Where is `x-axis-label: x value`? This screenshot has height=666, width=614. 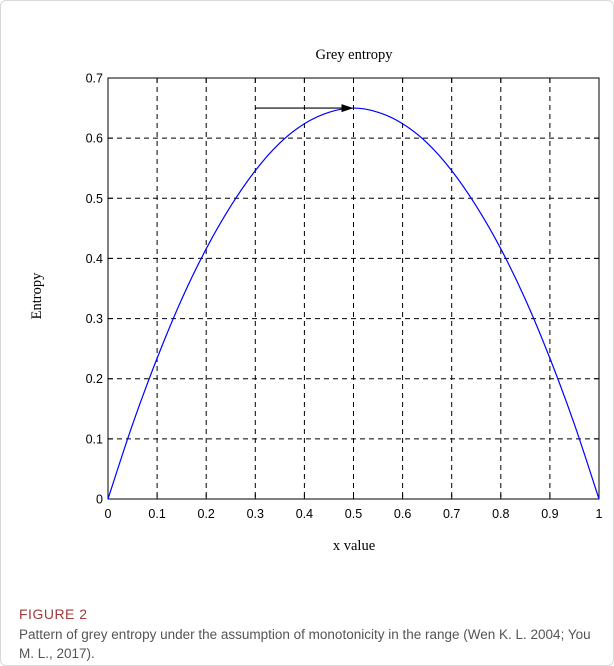 x-axis-label: x value is located at coordinates (354, 546).